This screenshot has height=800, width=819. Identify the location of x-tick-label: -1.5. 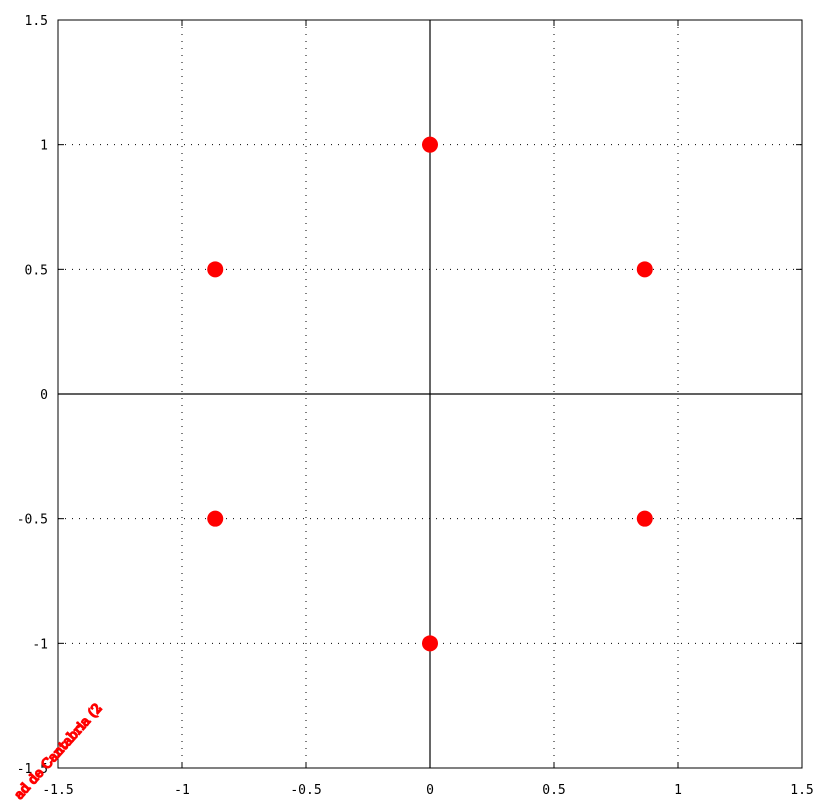
(57, 790).